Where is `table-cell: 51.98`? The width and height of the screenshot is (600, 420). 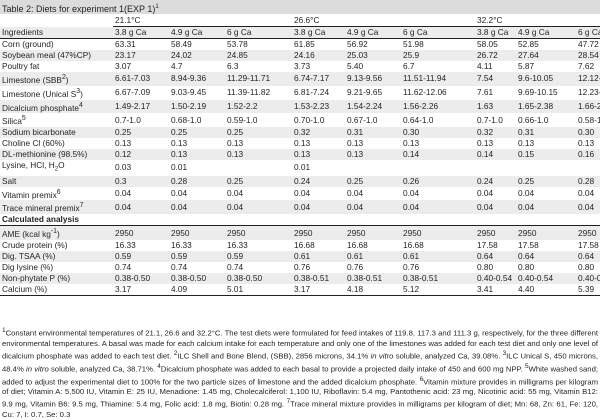 table-cell: 51.98 is located at coordinates (413, 44).